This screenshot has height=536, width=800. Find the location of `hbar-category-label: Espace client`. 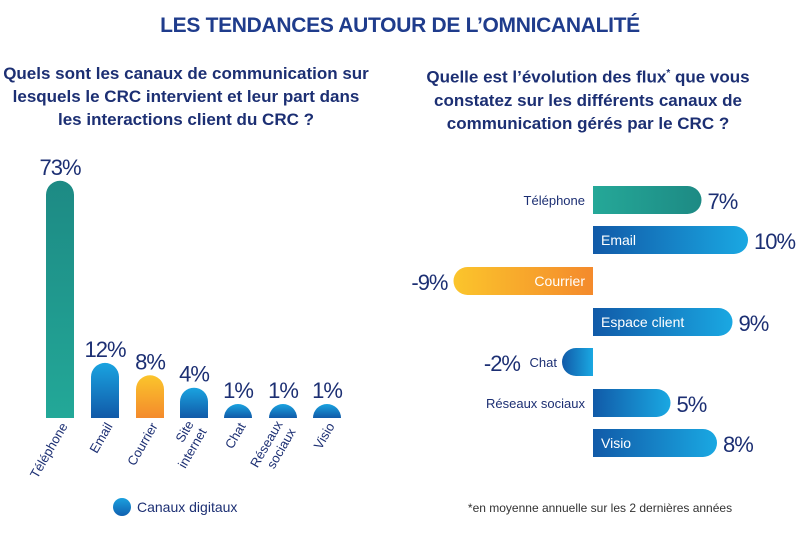

hbar-category-label: Espace client is located at coordinates (642, 322).